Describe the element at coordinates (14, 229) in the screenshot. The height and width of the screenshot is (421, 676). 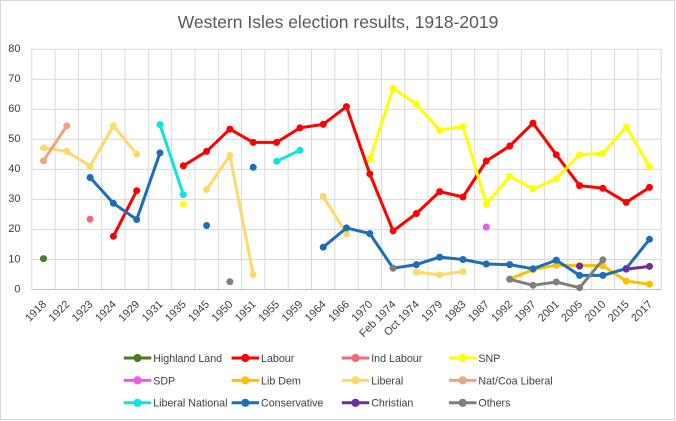
I see `svg-text: 20` at that location.